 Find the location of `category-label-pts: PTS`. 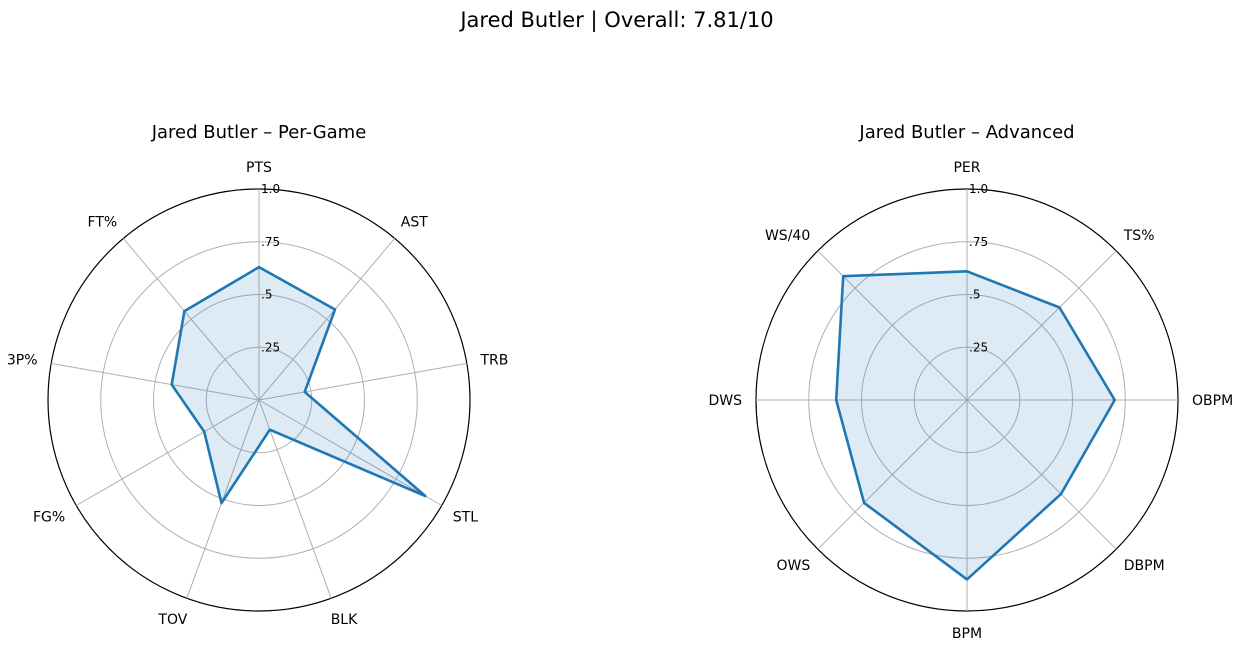

category-label-pts: PTS is located at coordinates (259, 168).